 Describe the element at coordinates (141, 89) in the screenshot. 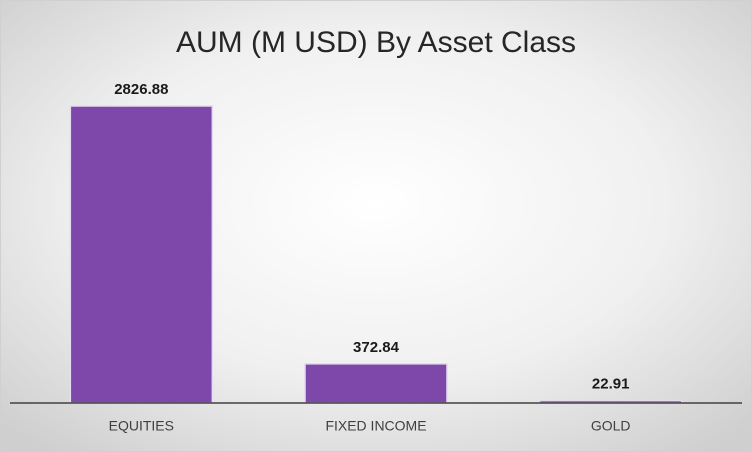

I see `data-label: 2826.88` at that location.